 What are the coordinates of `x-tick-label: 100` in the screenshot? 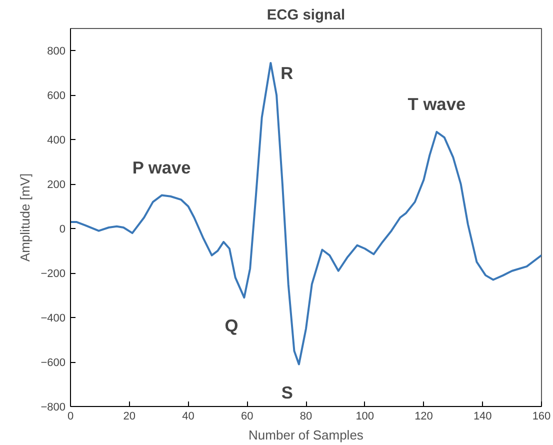 It's located at (365, 416).